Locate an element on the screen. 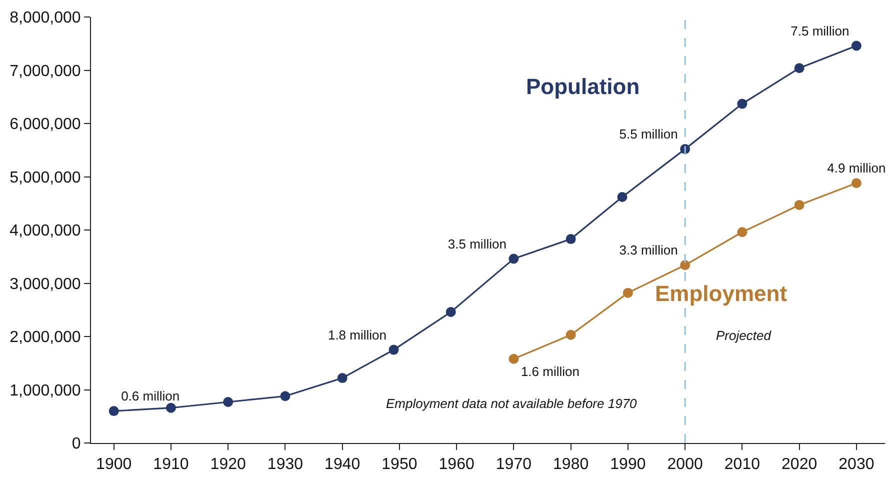  data-label: 3.5 million is located at coordinates (477, 244).